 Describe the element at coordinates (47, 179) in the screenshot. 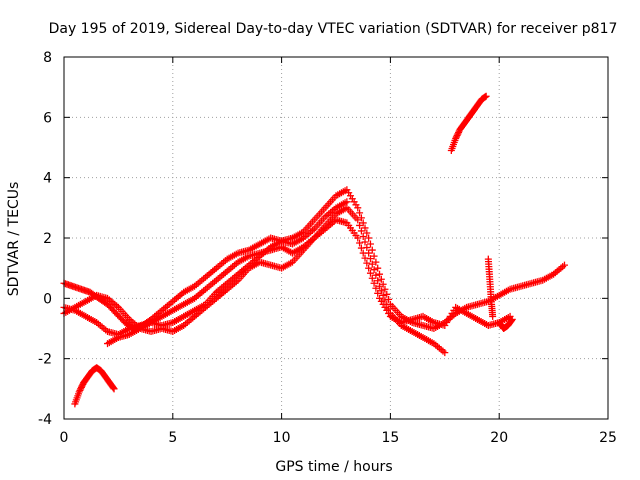

I see `y-tick-label: 4` at that location.